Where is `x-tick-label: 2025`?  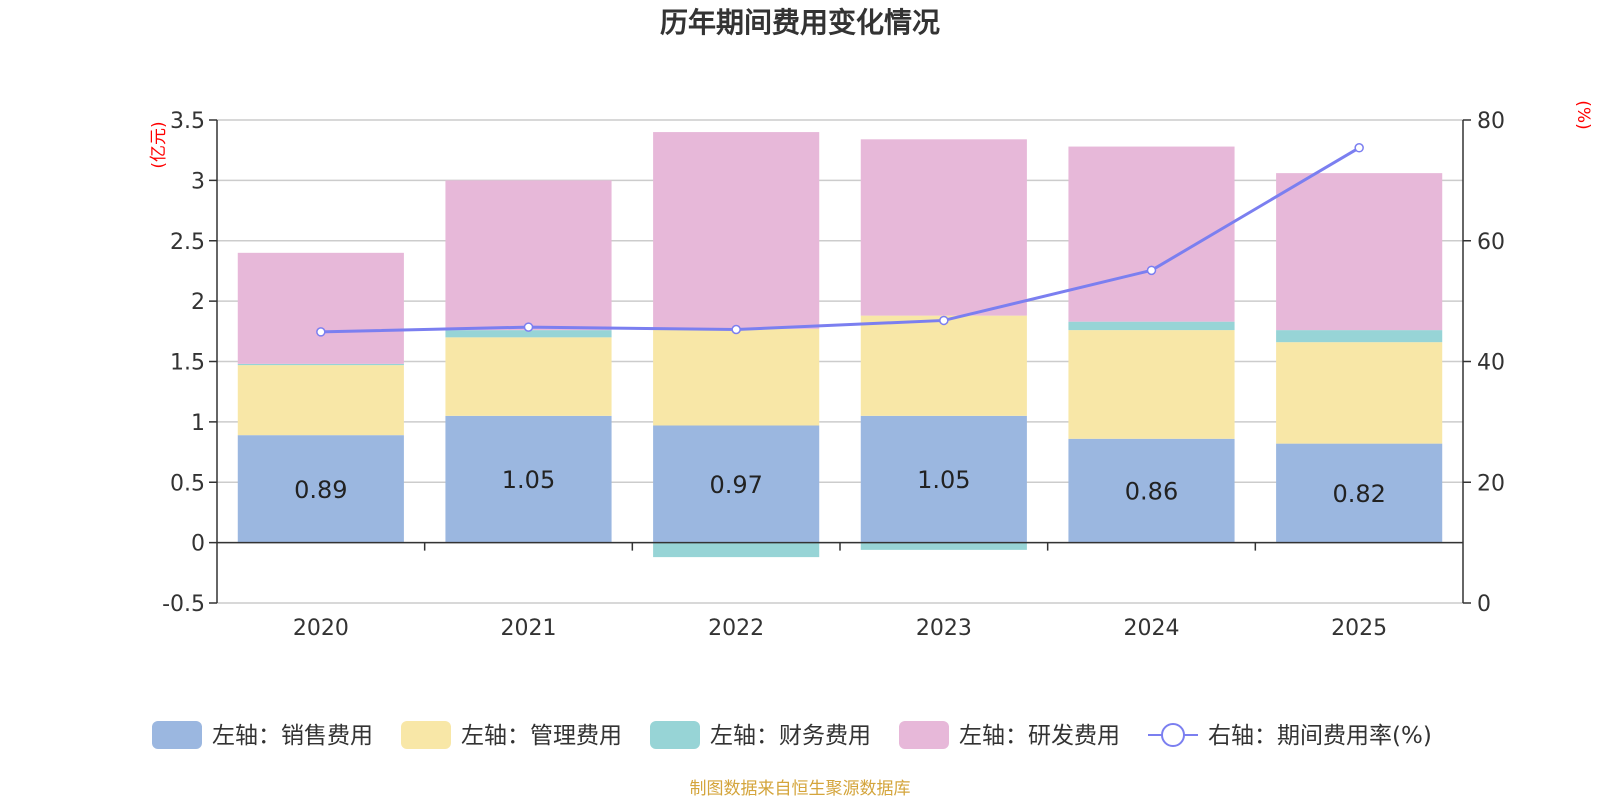 x-tick-label: 2025 is located at coordinates (1359, 628).